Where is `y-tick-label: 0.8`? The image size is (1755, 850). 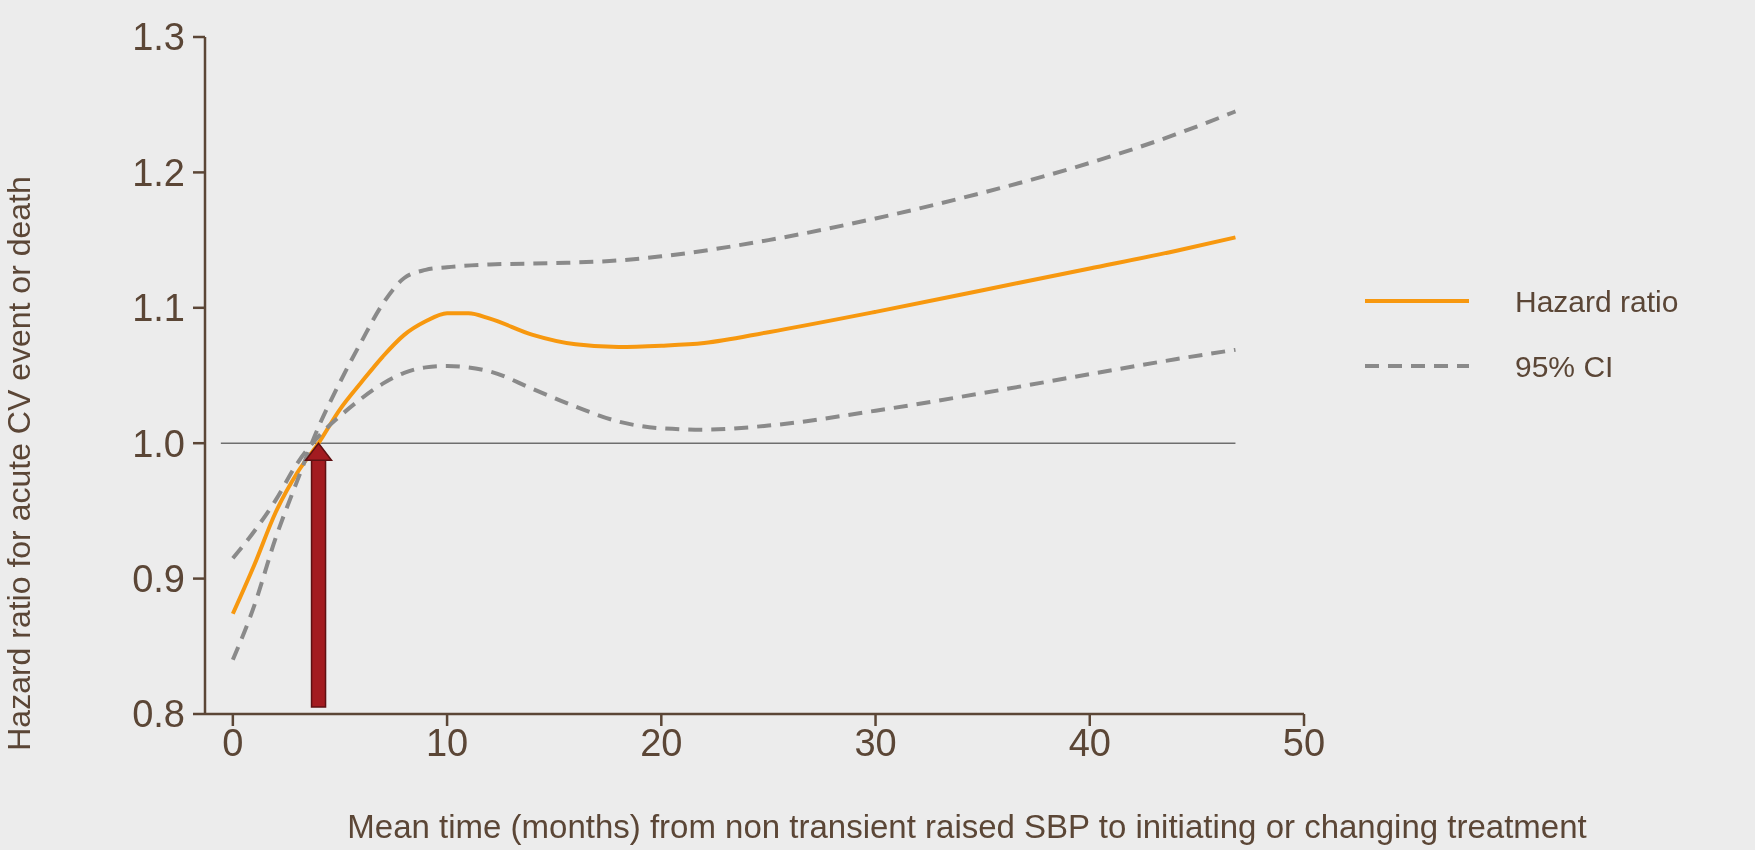 y-tick-label: 0.8 is located at coordinates (158, 714).